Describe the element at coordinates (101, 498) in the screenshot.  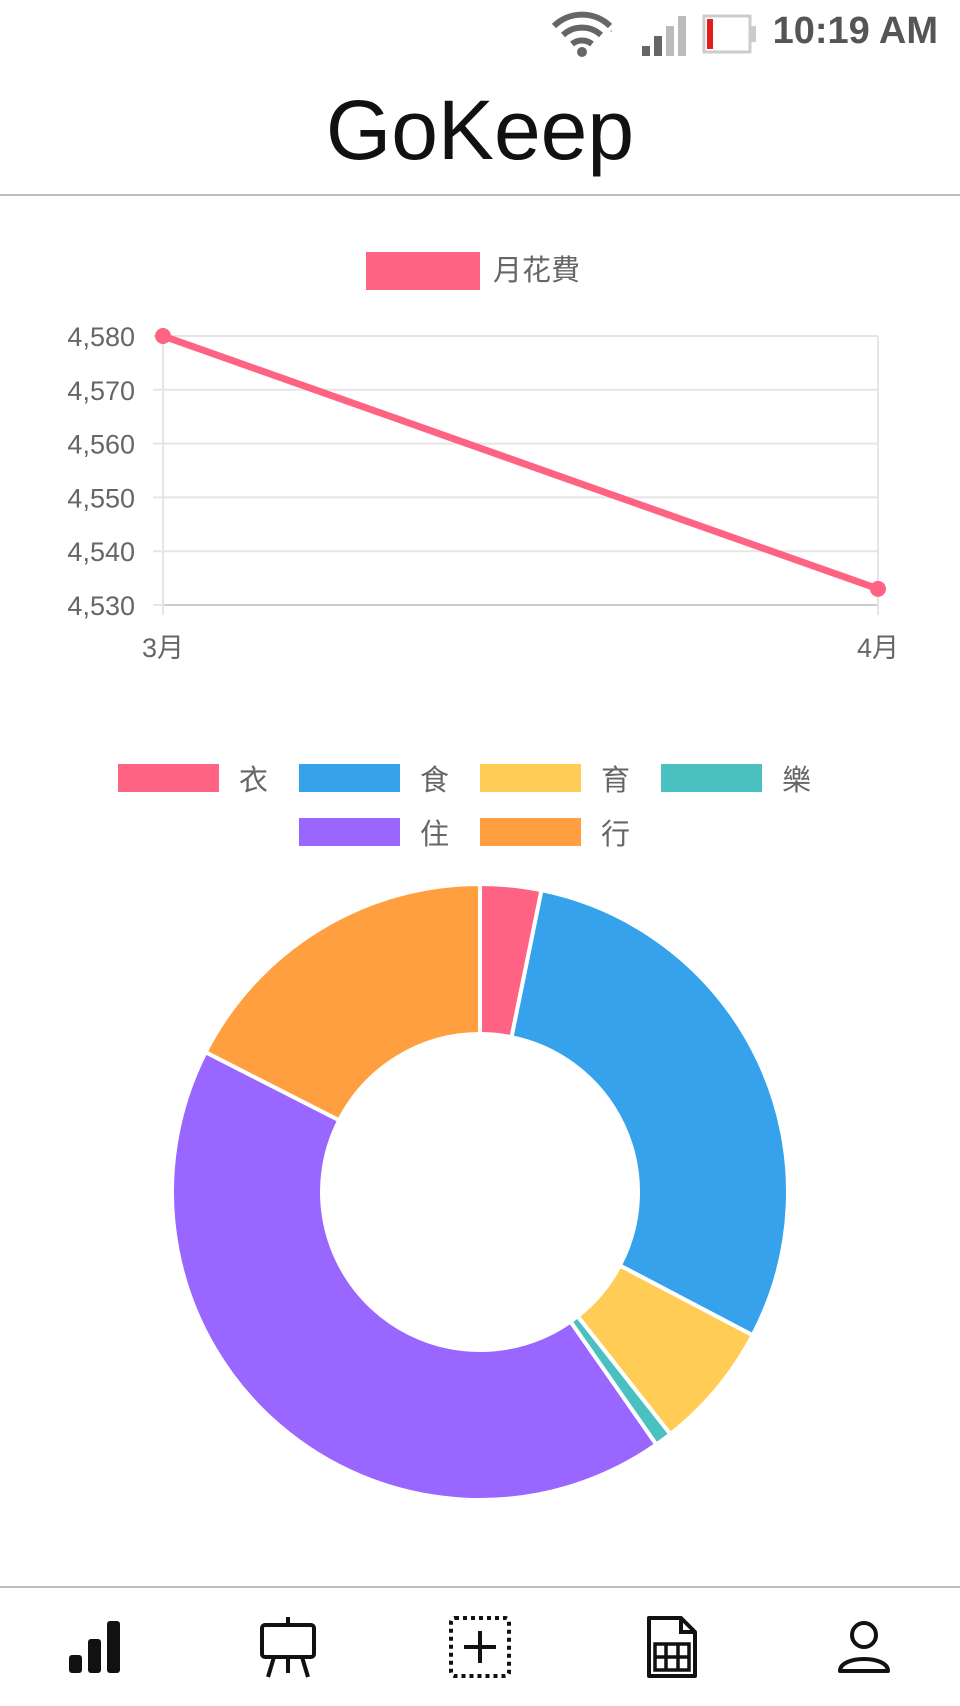
I see `y-tick-label: 4,550` at that location.